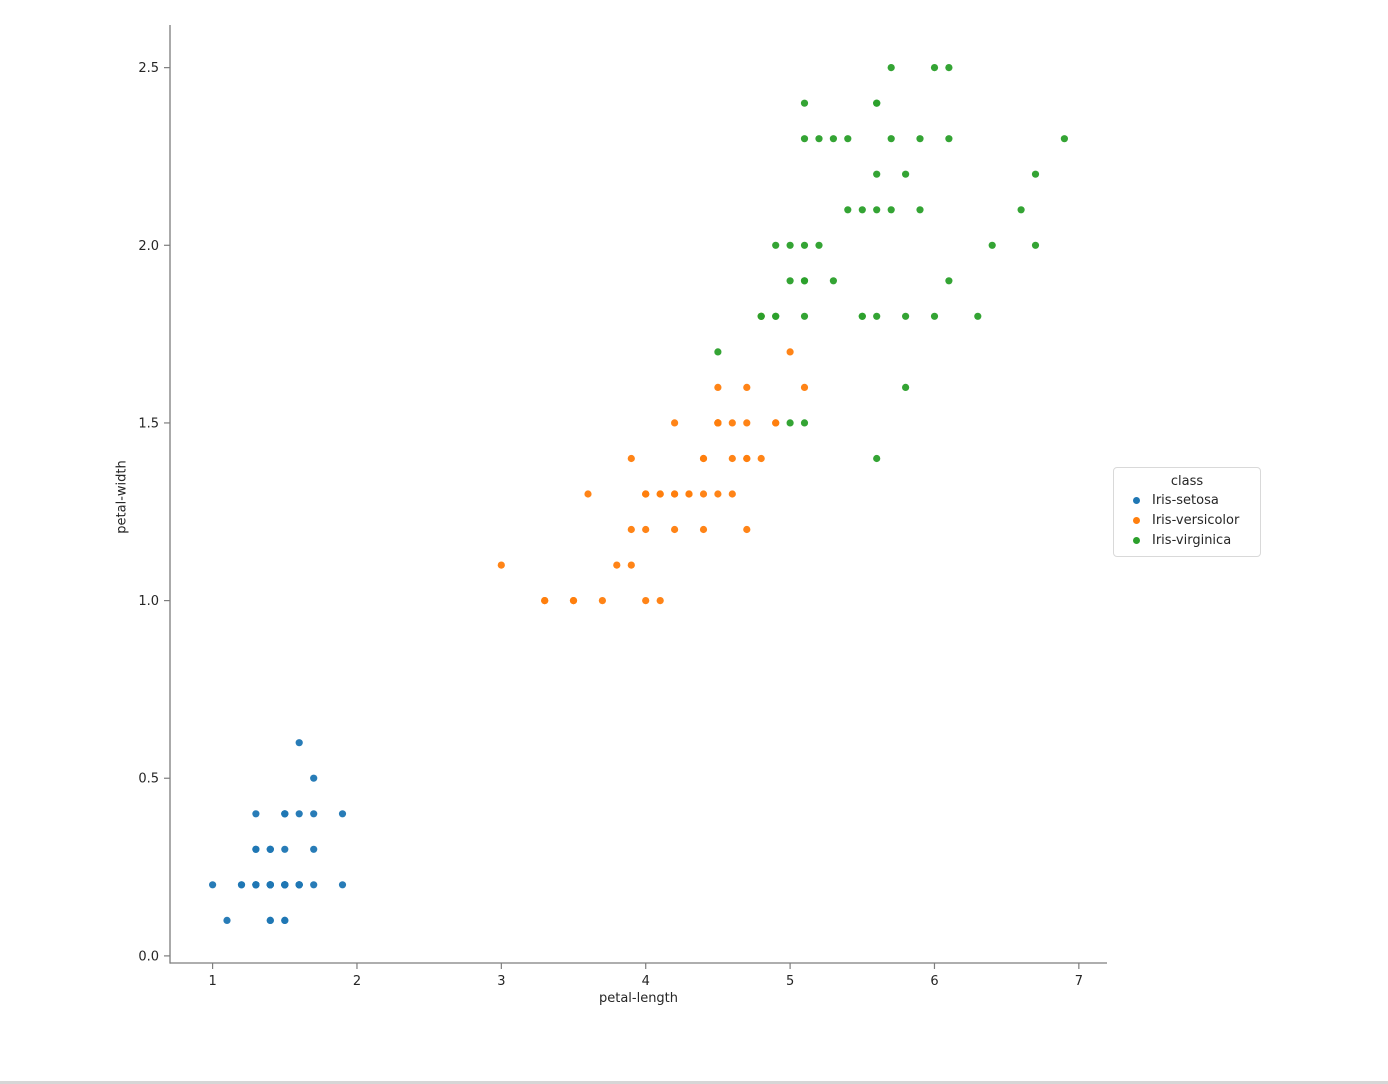  What do you see at coordinates (148, 779) in the screenshot?
I see `y-tick-label: 0.5` at bounding box center [148, 779].